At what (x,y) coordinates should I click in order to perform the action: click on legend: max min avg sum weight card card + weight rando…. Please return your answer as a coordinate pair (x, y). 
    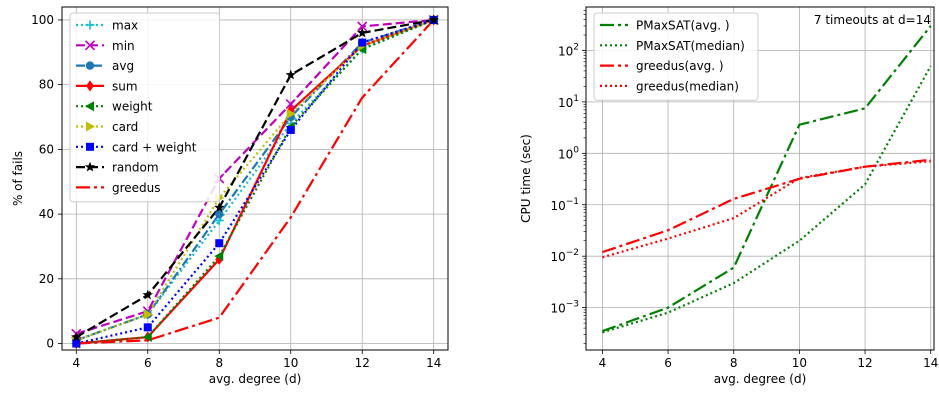
    Looking at the image, I should click on (145, 107).